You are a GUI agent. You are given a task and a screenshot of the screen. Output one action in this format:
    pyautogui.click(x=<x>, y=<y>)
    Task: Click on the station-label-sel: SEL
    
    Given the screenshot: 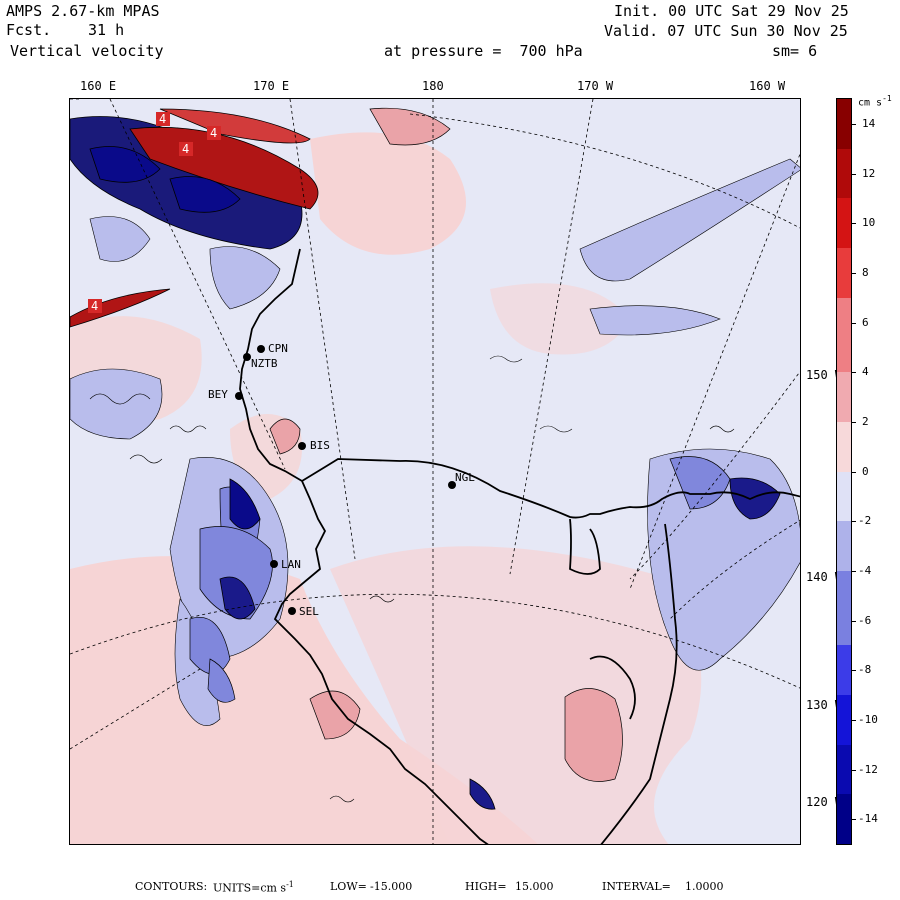 What is the action you would take?
    pyautogui.click(x=309, y=611)
    